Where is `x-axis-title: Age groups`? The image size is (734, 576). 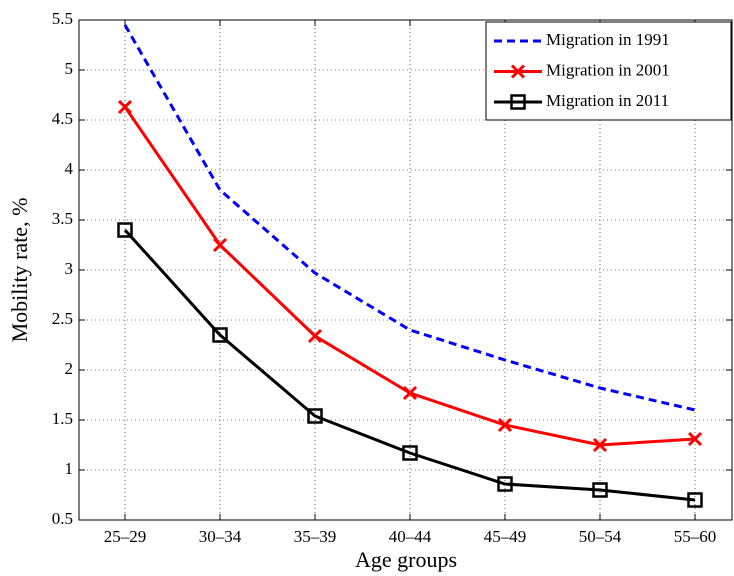 x-axis-title: Age groups is located at coordinates (406, 559).